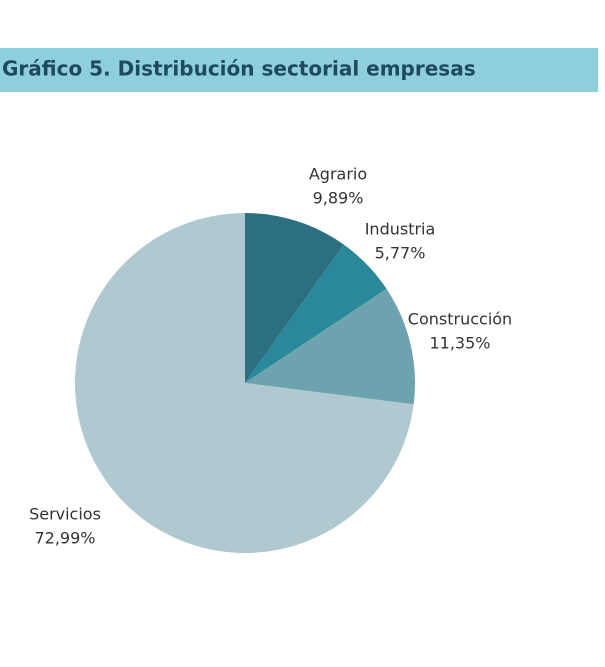 Image resolution: width=605 pixels, height=667 pixels. I want to click on slice-label: Construcción, so click(460, 319).